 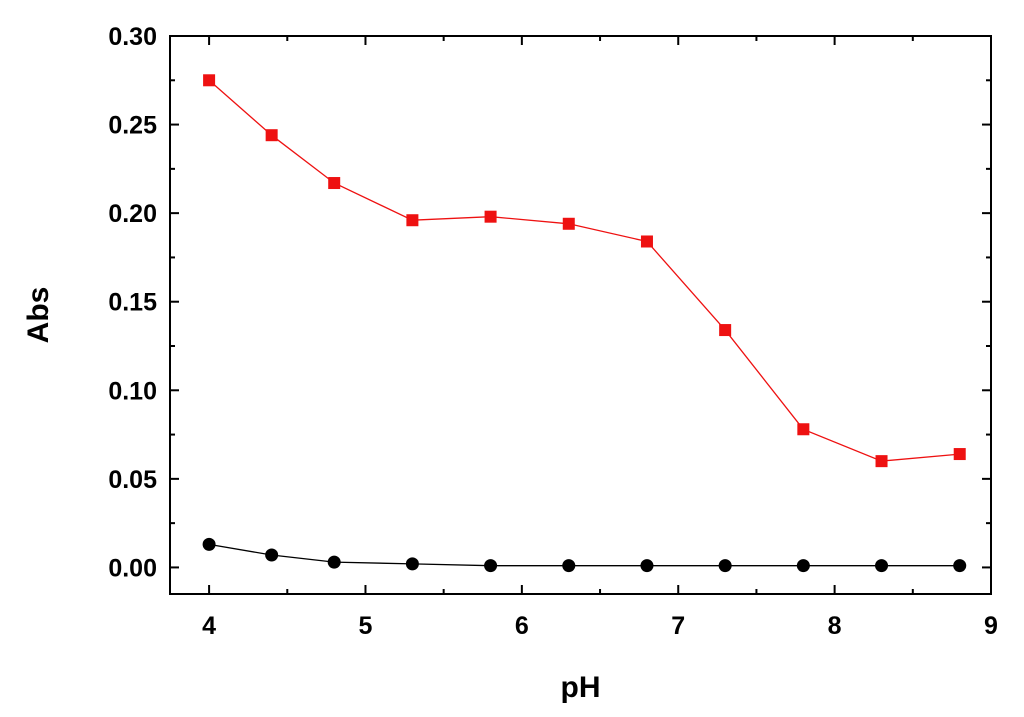 I want to click on y-axis-title: Abs, so click(x=38, y=315).